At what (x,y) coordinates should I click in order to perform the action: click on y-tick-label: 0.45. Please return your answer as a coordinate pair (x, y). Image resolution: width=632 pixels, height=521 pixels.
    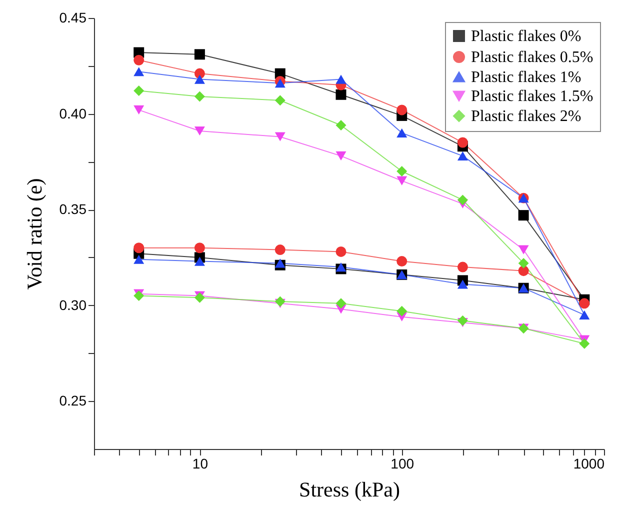
    Looking at the image, I should click on (73, 18).